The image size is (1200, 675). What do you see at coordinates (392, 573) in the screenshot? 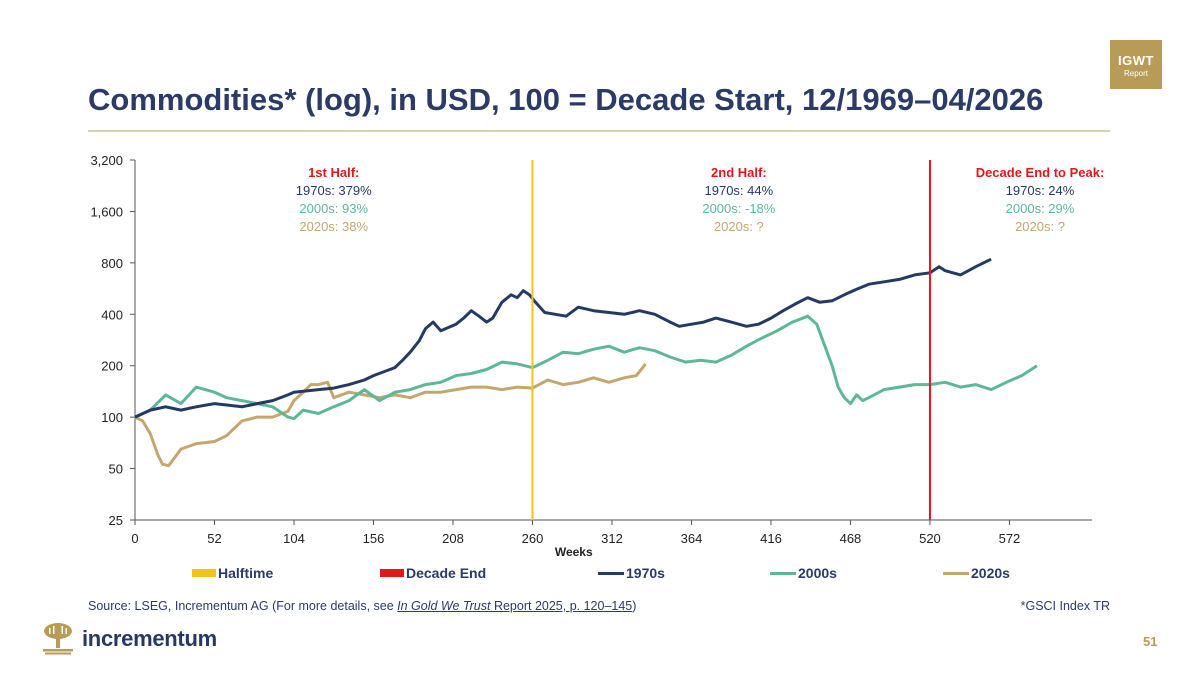
I see `legend-swatch-decade-end` at bounding box center [392, 573].